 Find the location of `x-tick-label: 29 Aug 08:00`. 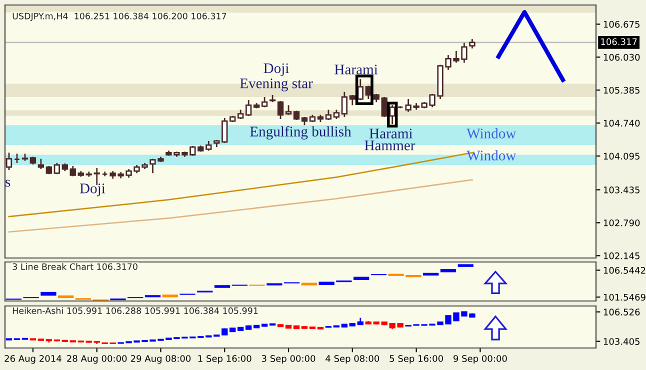

x-tick-label: 29 Aug 08:00 is located at coordinates (160, 359).